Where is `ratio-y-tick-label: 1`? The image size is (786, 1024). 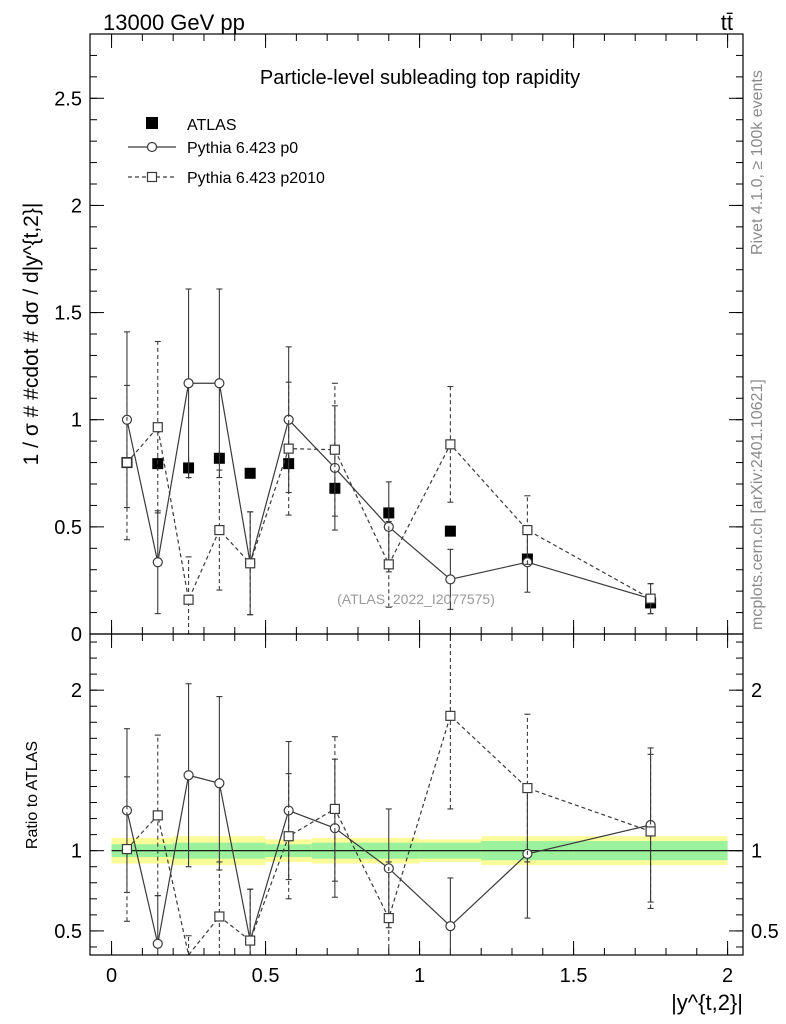
ratio-y-tick-label: 1 is located at coordinates (76, 852).